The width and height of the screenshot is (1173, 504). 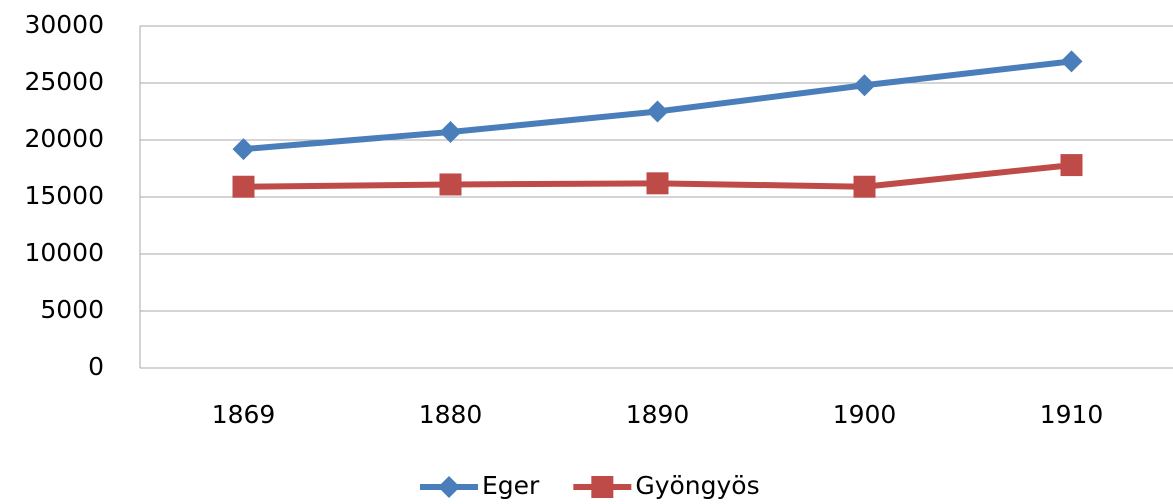 I want to click on x-tick-label: 1890, so click(x=658, y=414).